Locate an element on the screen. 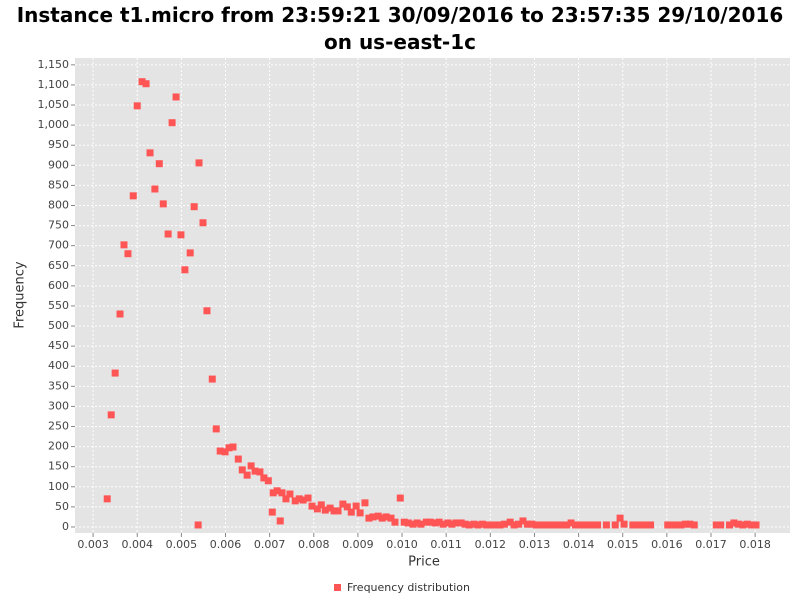  x-tick-label: 0.009 is located at coordinates (358, 544).